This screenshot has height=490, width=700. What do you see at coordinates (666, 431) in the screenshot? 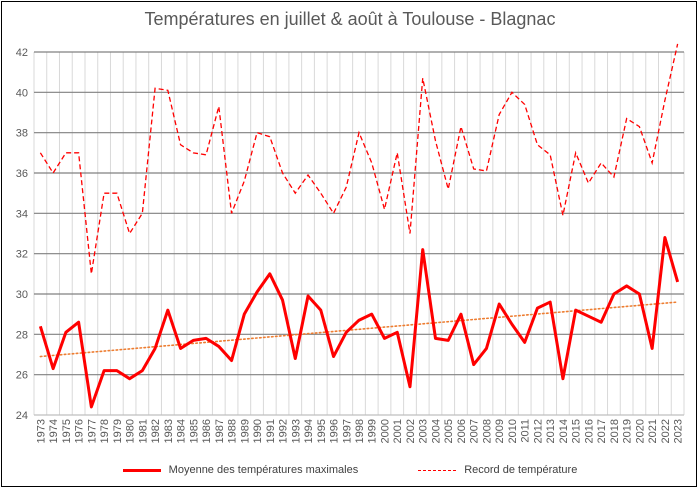
I see `x-tick-label: 2022` at bounding box center [666, 431].